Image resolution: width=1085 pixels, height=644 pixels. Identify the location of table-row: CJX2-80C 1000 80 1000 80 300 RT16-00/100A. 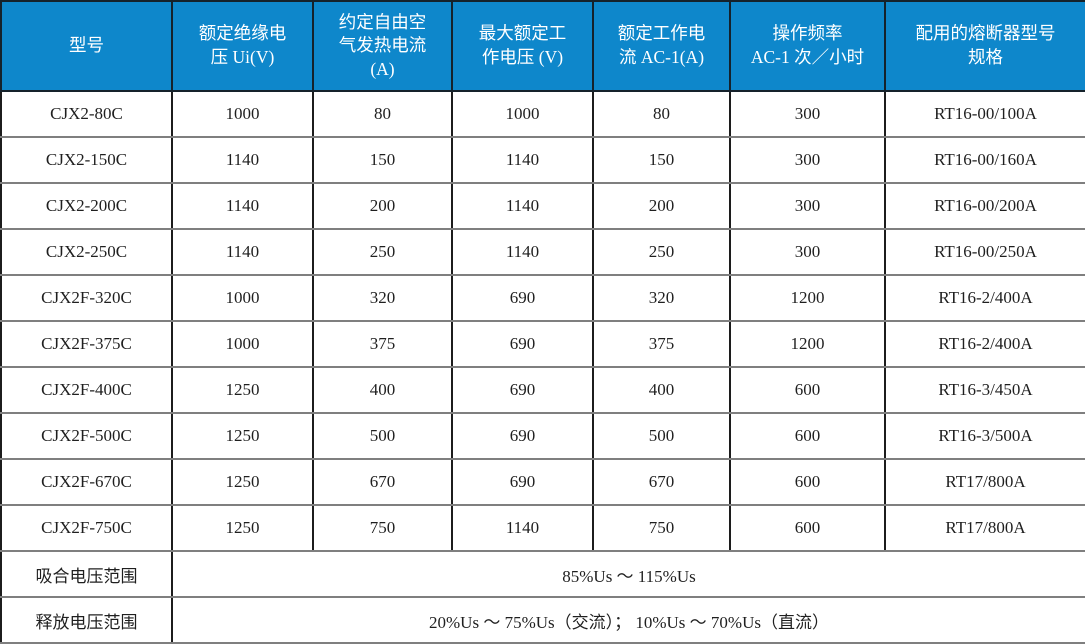
(542, 114).